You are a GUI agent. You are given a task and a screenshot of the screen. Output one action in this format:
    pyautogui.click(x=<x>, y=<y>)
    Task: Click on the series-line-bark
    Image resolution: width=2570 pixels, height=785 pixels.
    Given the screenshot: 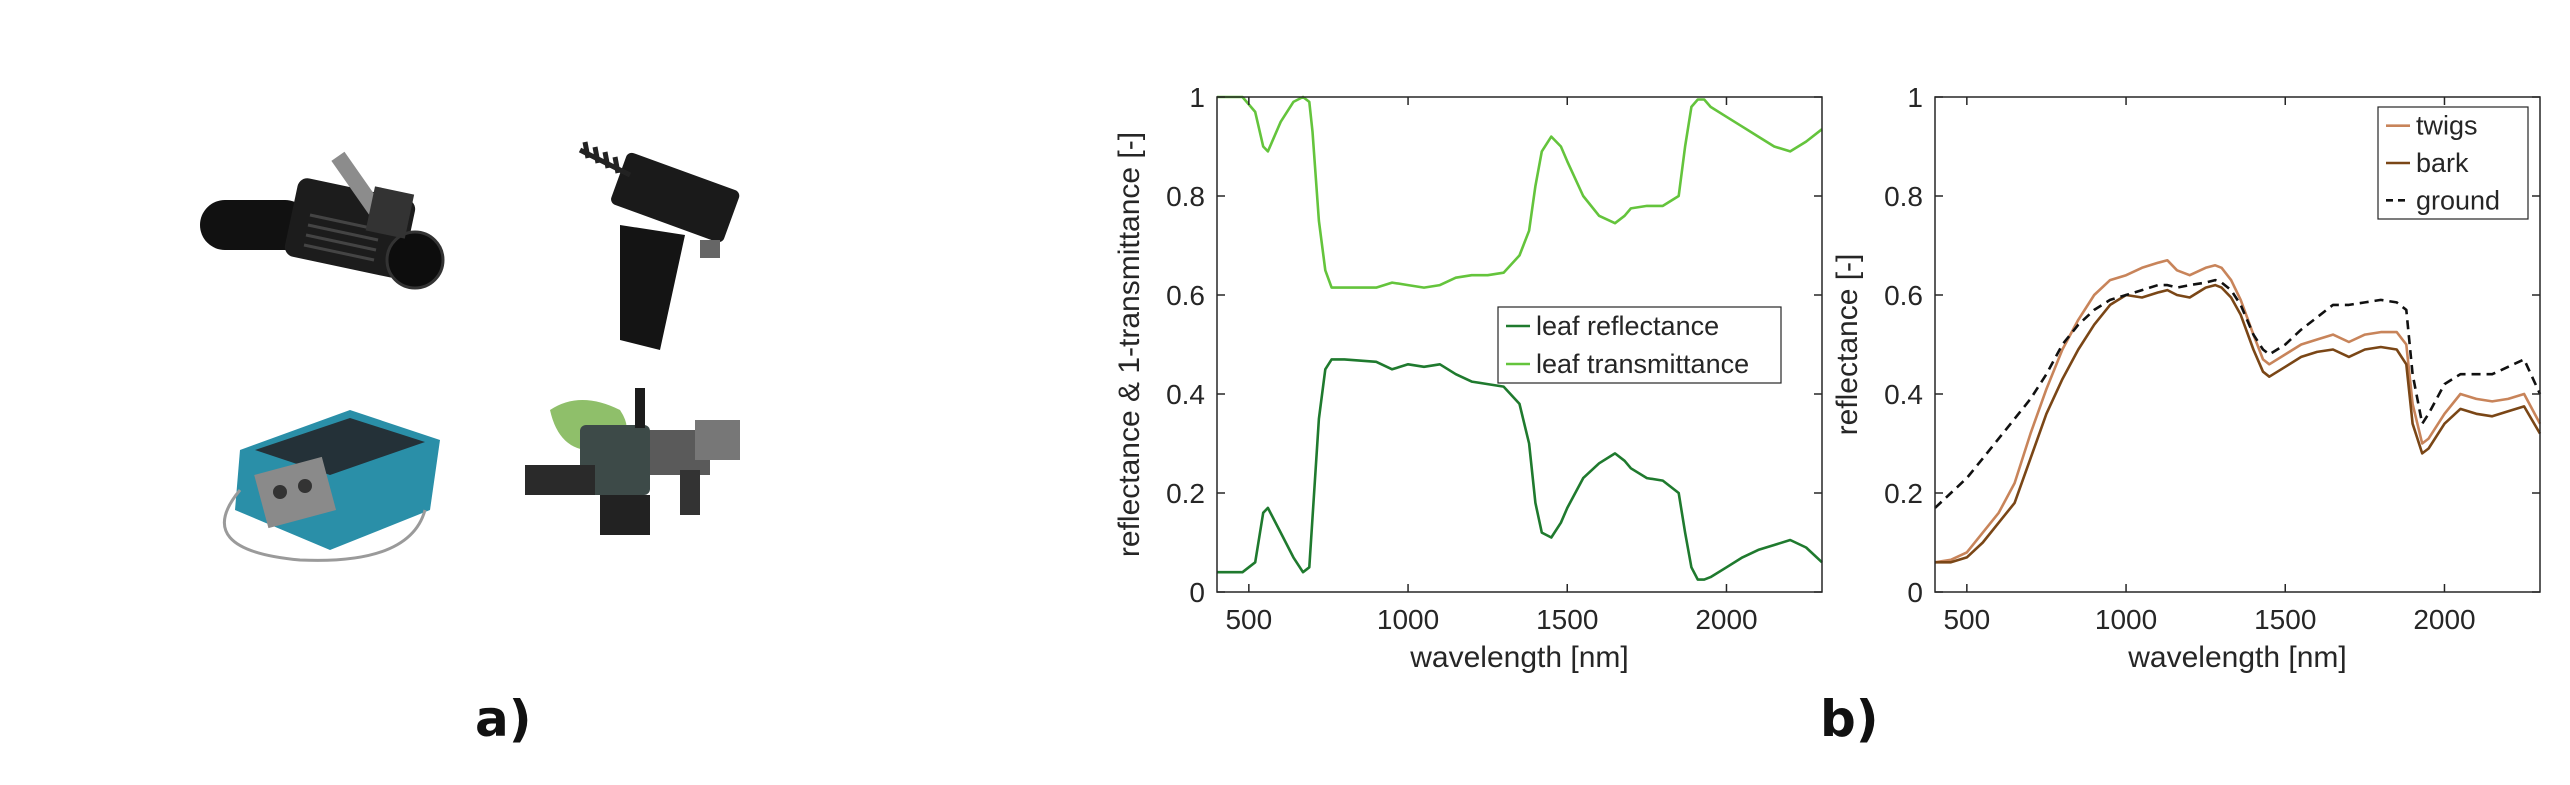 What is the action you would take?
    pyautogui.click(x=2238, y=423)
    